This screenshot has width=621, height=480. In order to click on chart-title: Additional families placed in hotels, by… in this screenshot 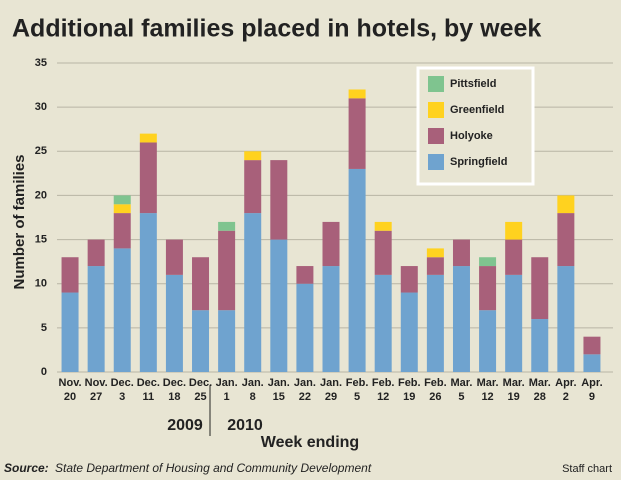, I will do `click(276, 29)`.